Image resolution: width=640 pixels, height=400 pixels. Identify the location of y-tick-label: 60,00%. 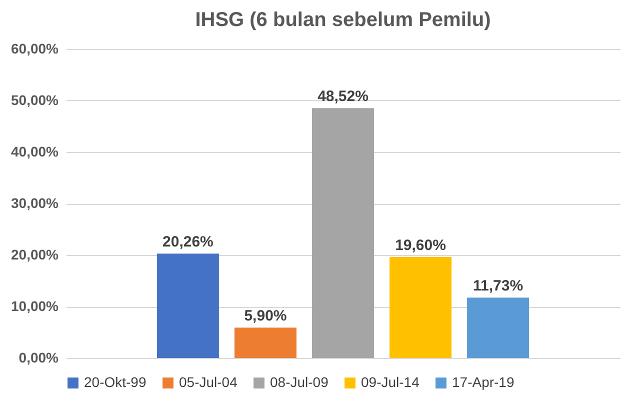
(35, 48).